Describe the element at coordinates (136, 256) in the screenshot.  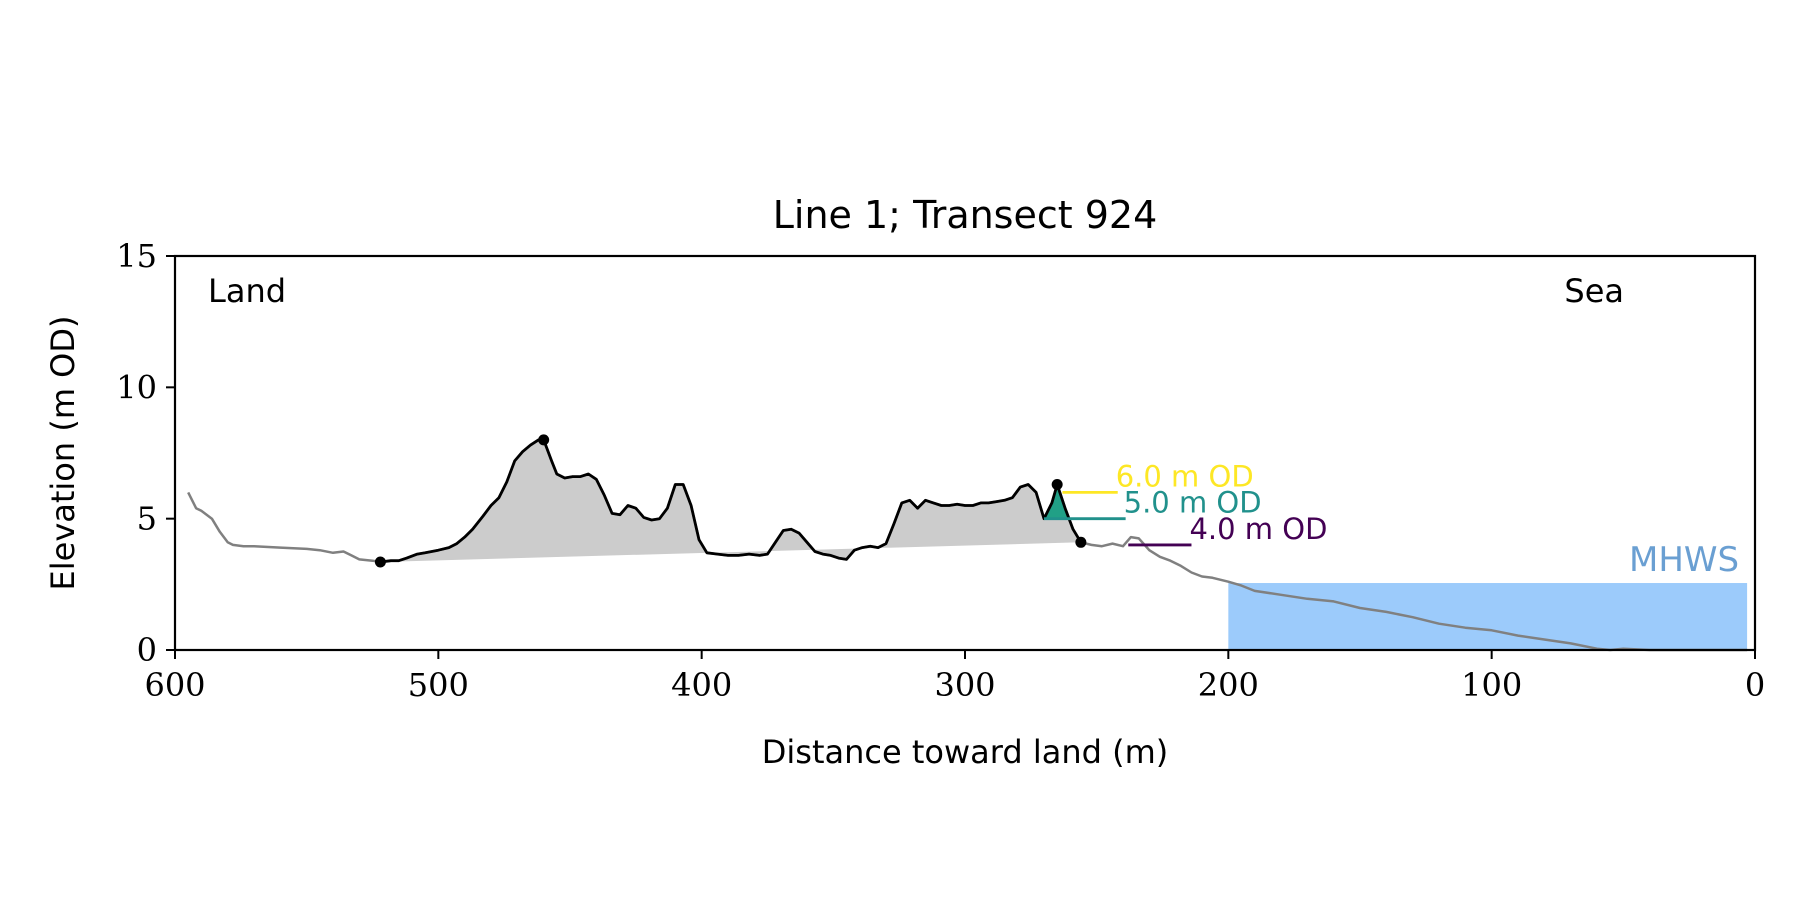
I see `y-tick-label: 15` at that location.